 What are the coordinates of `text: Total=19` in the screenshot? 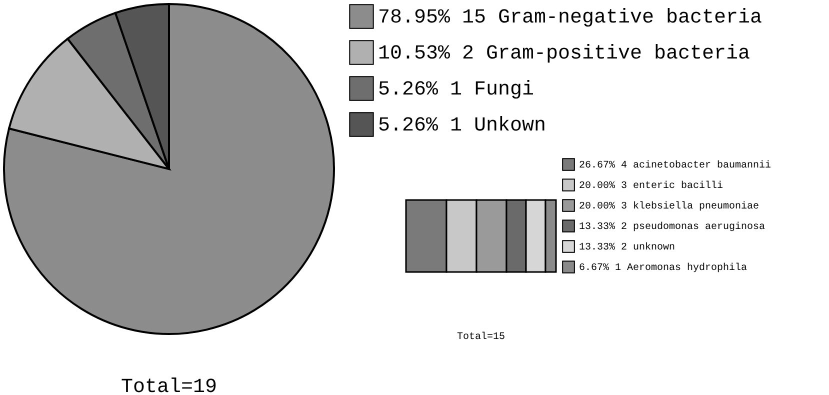 It's located at (169, 385).